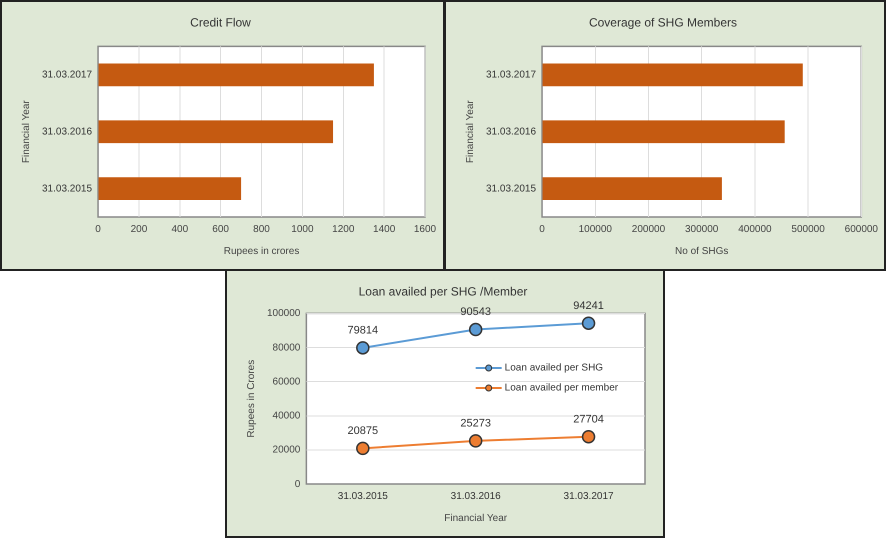 This screenshot has width=886, height=538. I want to click on x-axis-title: Financial Year, so click(476, 518).